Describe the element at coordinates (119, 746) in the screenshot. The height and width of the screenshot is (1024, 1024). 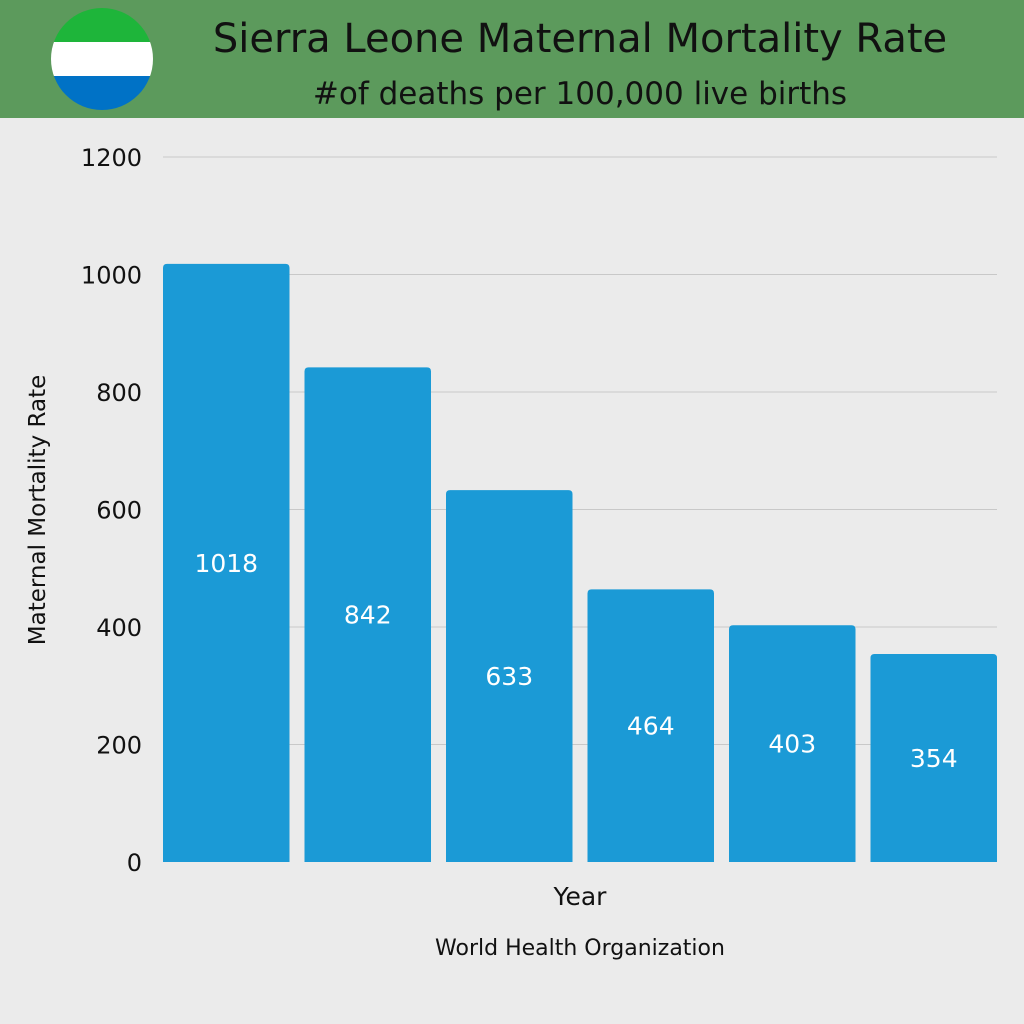
I see `y-tick-label: 200` at that location.